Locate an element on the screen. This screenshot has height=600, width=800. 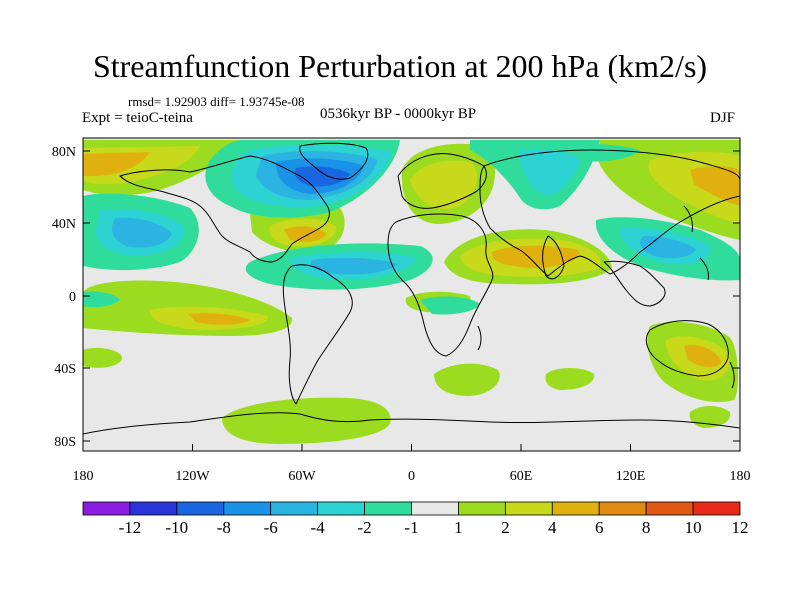
colorbar-label: 10 is located at coordinates (693, 527).